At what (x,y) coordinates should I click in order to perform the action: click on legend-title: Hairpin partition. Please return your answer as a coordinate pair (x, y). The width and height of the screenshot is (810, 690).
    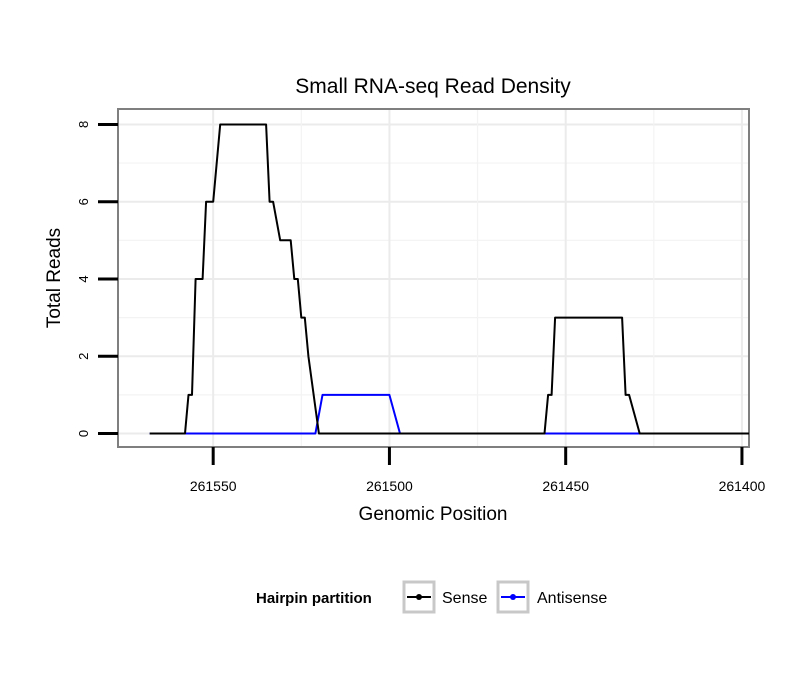
    Looking at the image, I should click on (314, 598).